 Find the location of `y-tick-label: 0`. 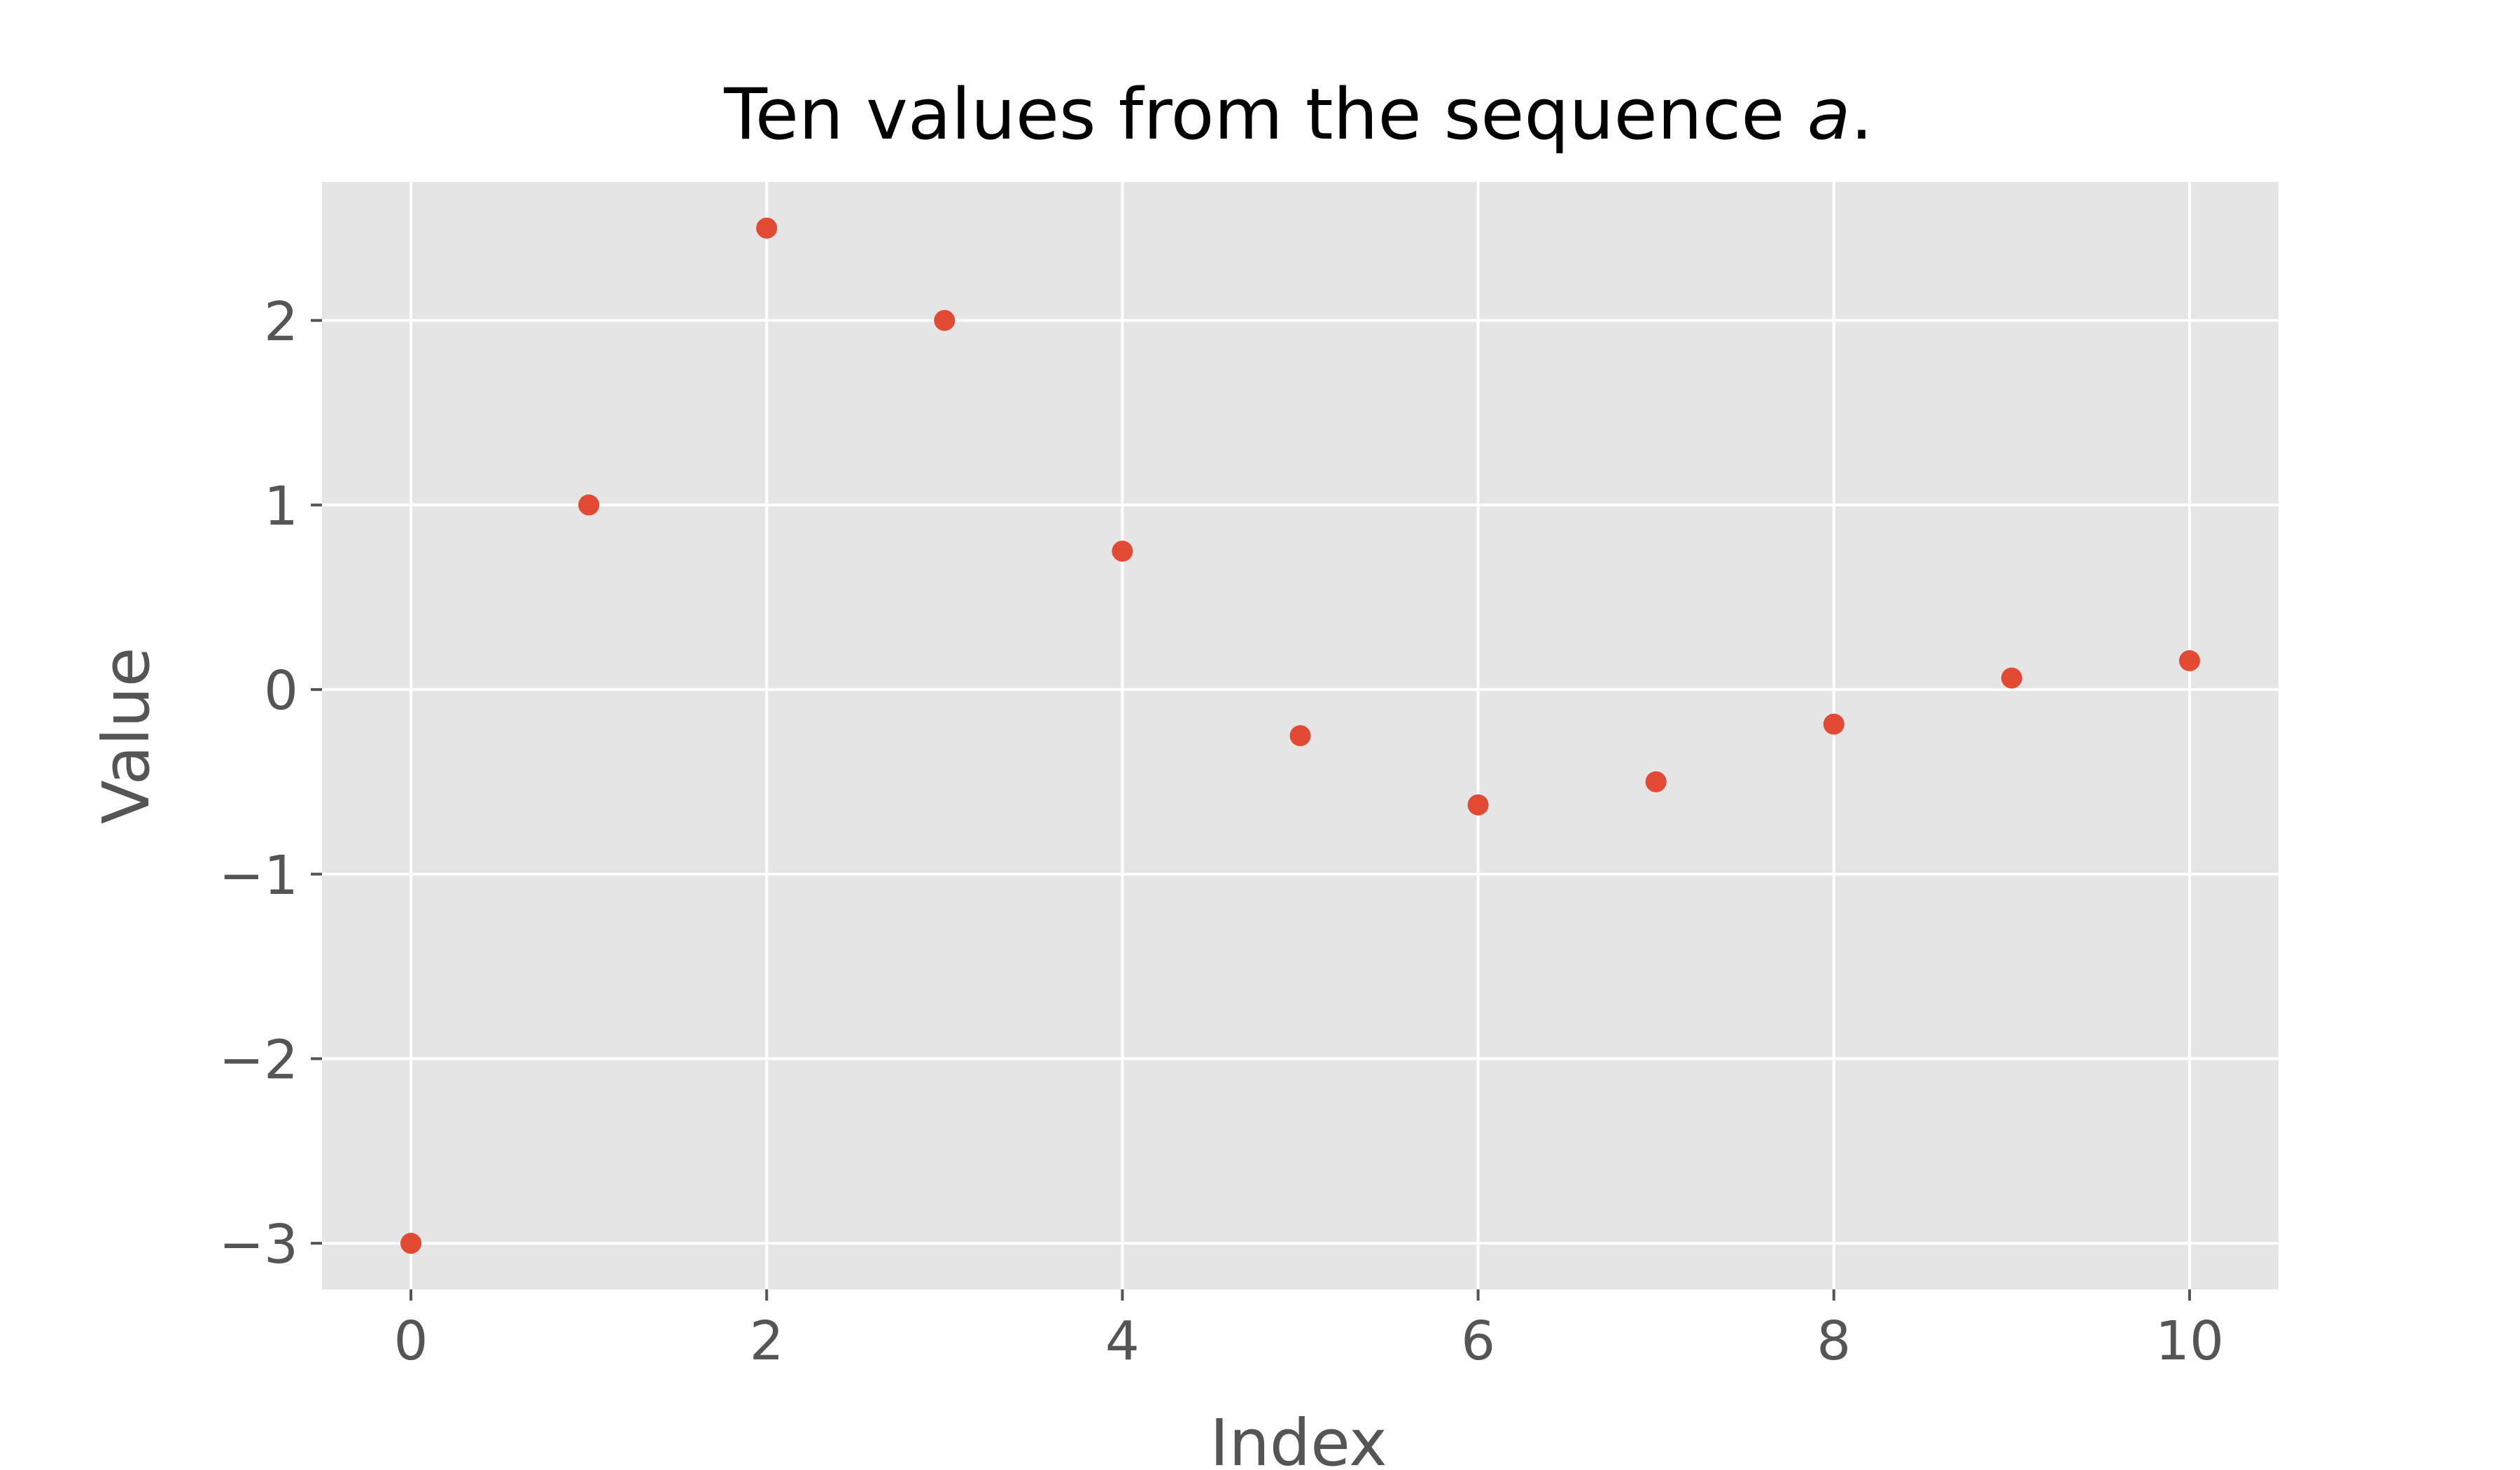

y-tick-label: 0 is located at coordinates (281, 691).